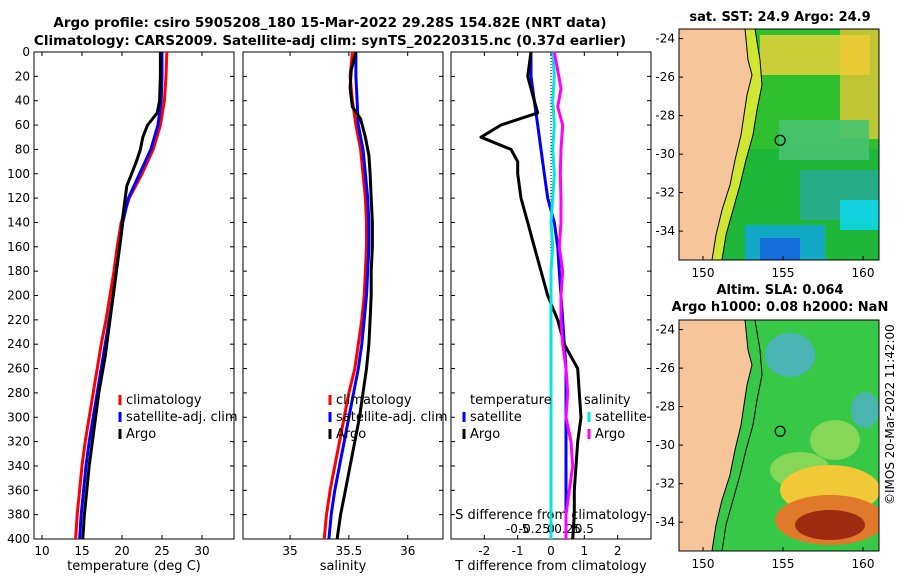 This screenshot has width=900, height=580. I want to click on sst-map-title: sat. SST: 24.9 Argo: 24.9, so click(780, 17).